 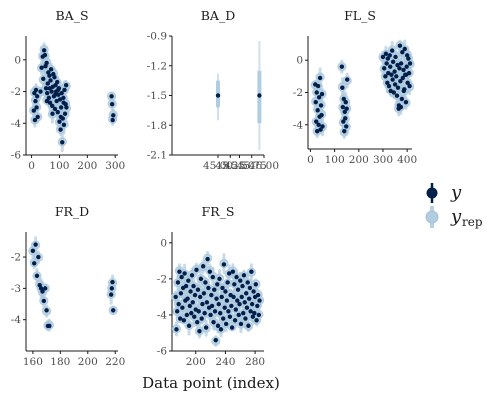 What do you see at coordinates (115, 362) in the screenshot?
I see `x-tick-label: 220` at bounding box center [115, 362].